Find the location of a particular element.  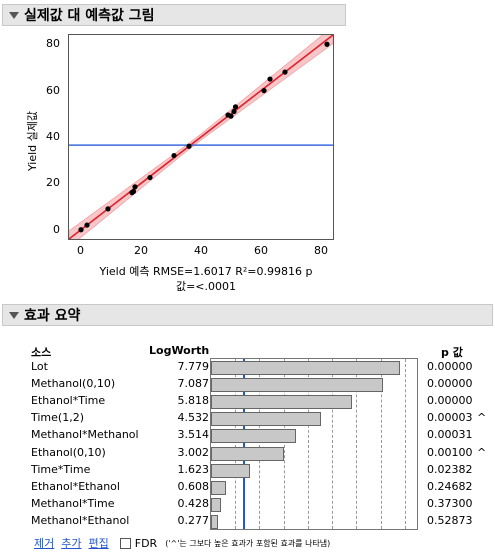

fdr-label: FDR is located at coordinates (146, 543).